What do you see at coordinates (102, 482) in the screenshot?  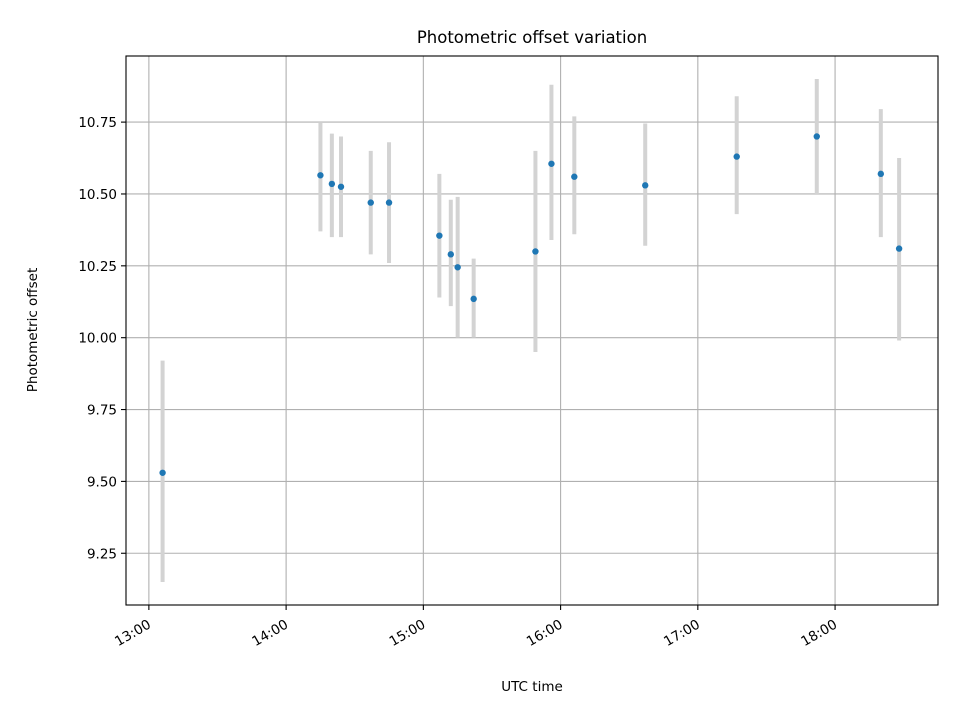 I see `y-tick-label: 9.50` at bounding box center [102, 482].